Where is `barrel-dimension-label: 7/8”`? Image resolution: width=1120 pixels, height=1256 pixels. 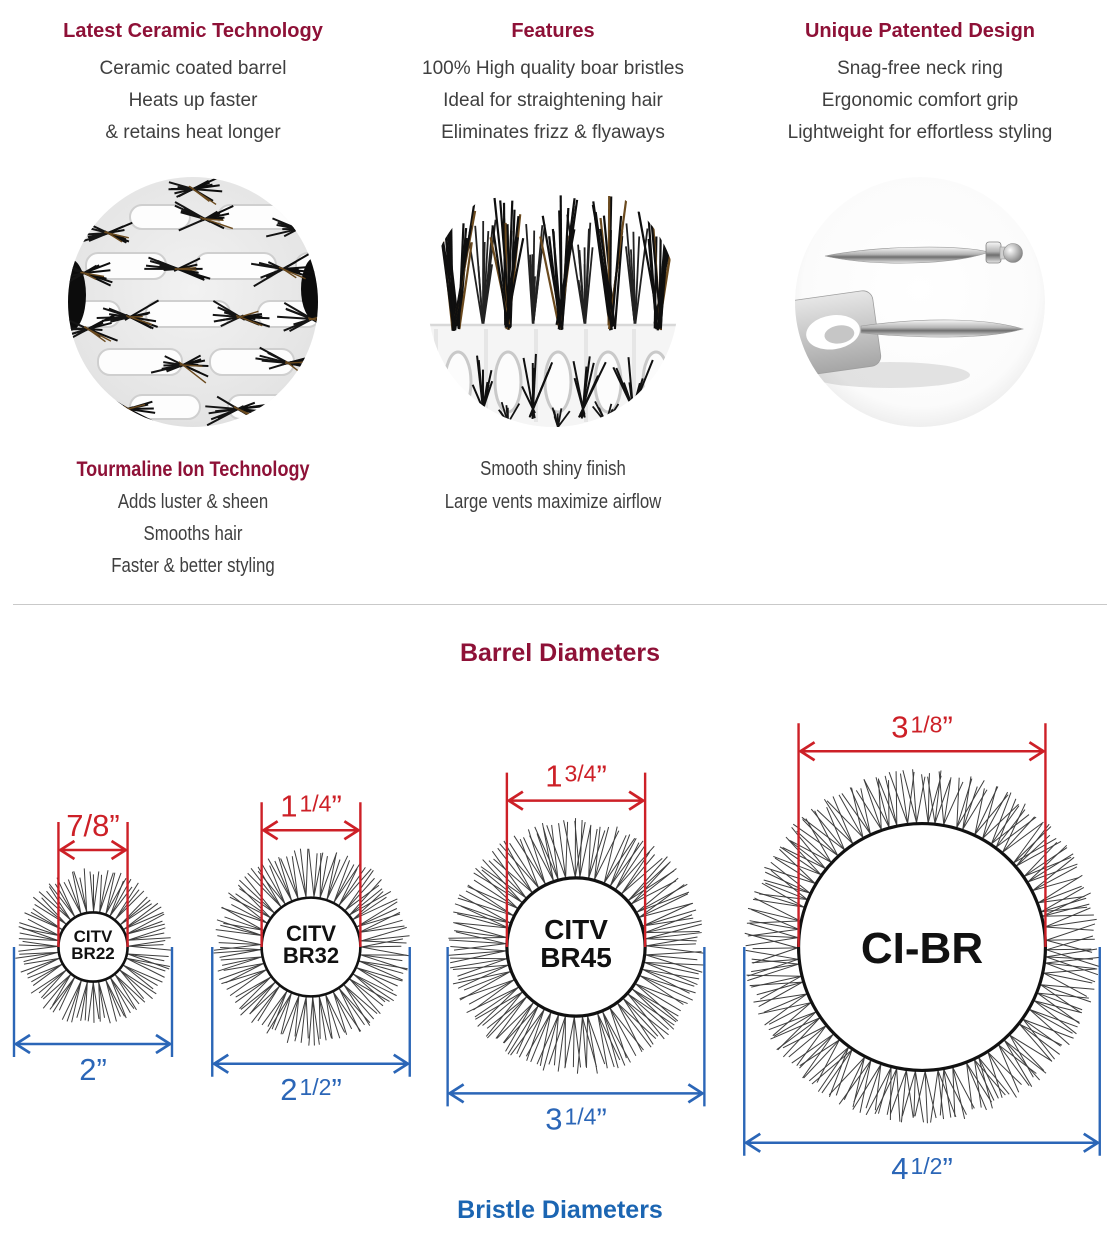 barrel-dimension-label: 7/8” is located at coordinates (92, 825).